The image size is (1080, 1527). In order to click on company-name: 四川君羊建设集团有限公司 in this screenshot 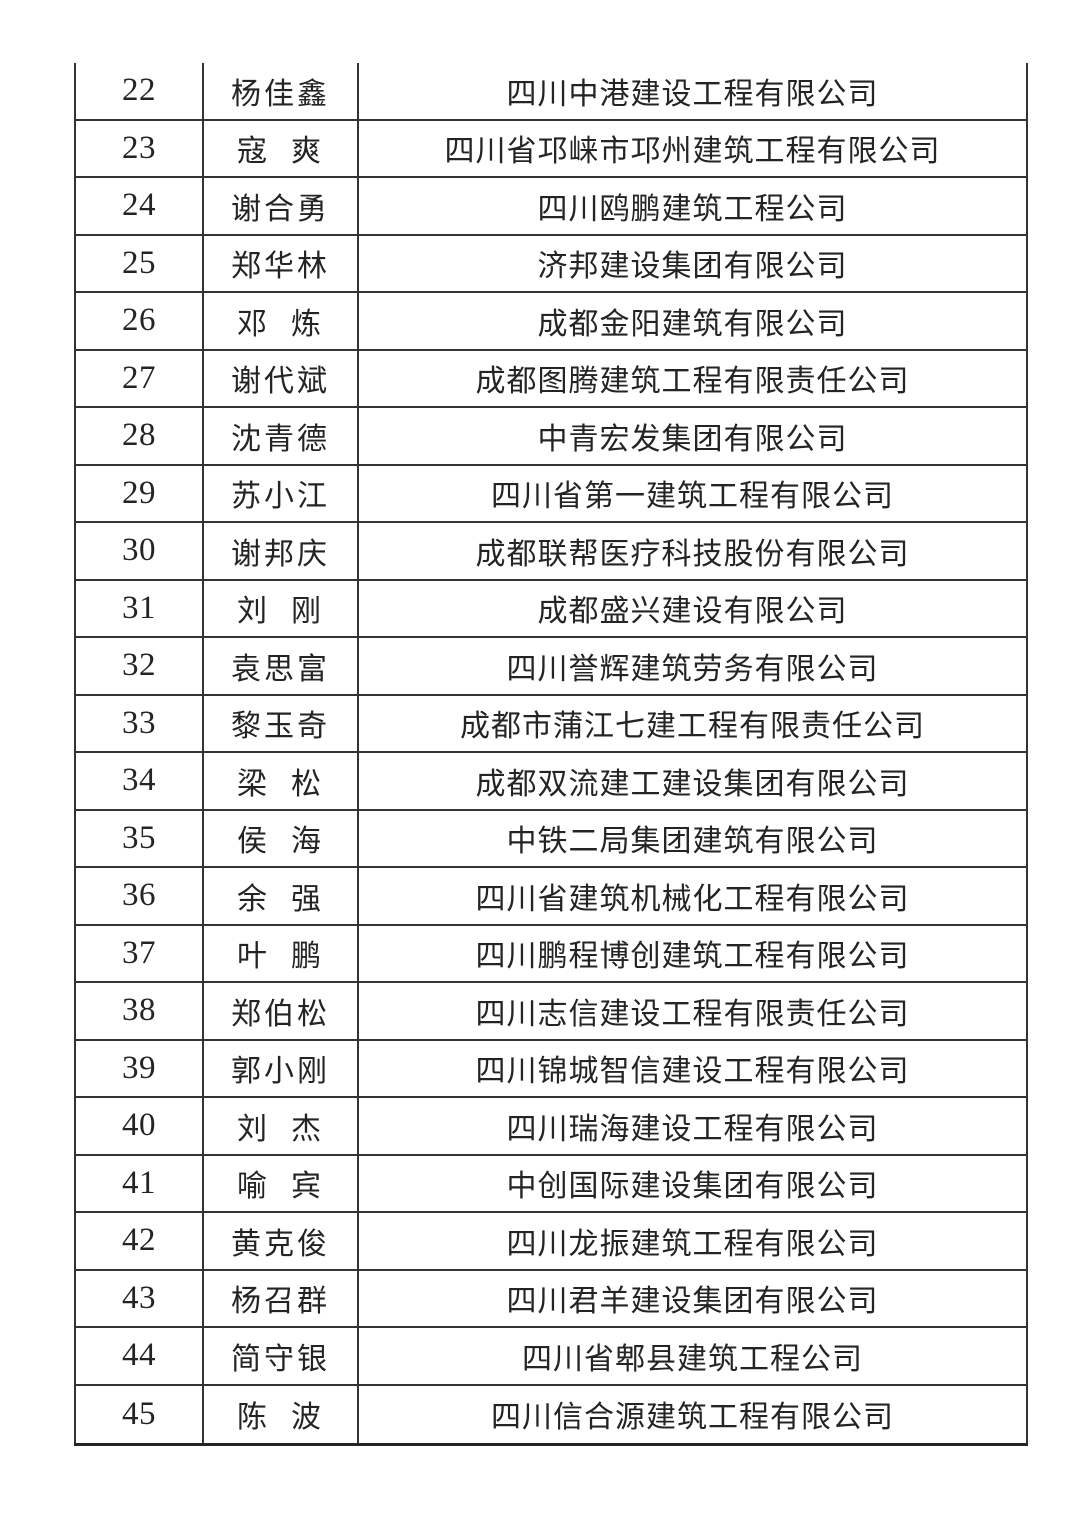, I will do `click(693, 1298)`.